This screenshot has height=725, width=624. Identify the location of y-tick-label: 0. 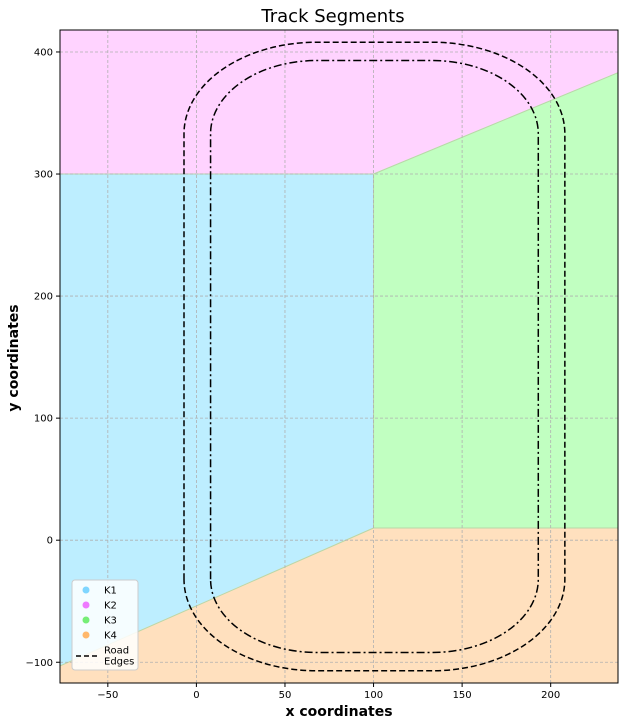
(50, 541).